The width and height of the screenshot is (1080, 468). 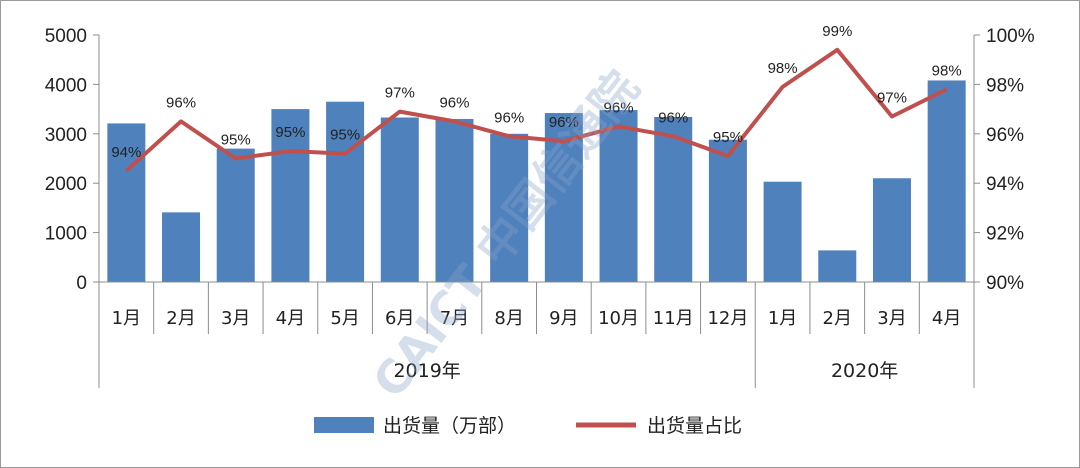 What do you see at coordinates (66, 184) in the screenshot?
I see `left-tick-label: 2000` at bounding box center [66, 184].